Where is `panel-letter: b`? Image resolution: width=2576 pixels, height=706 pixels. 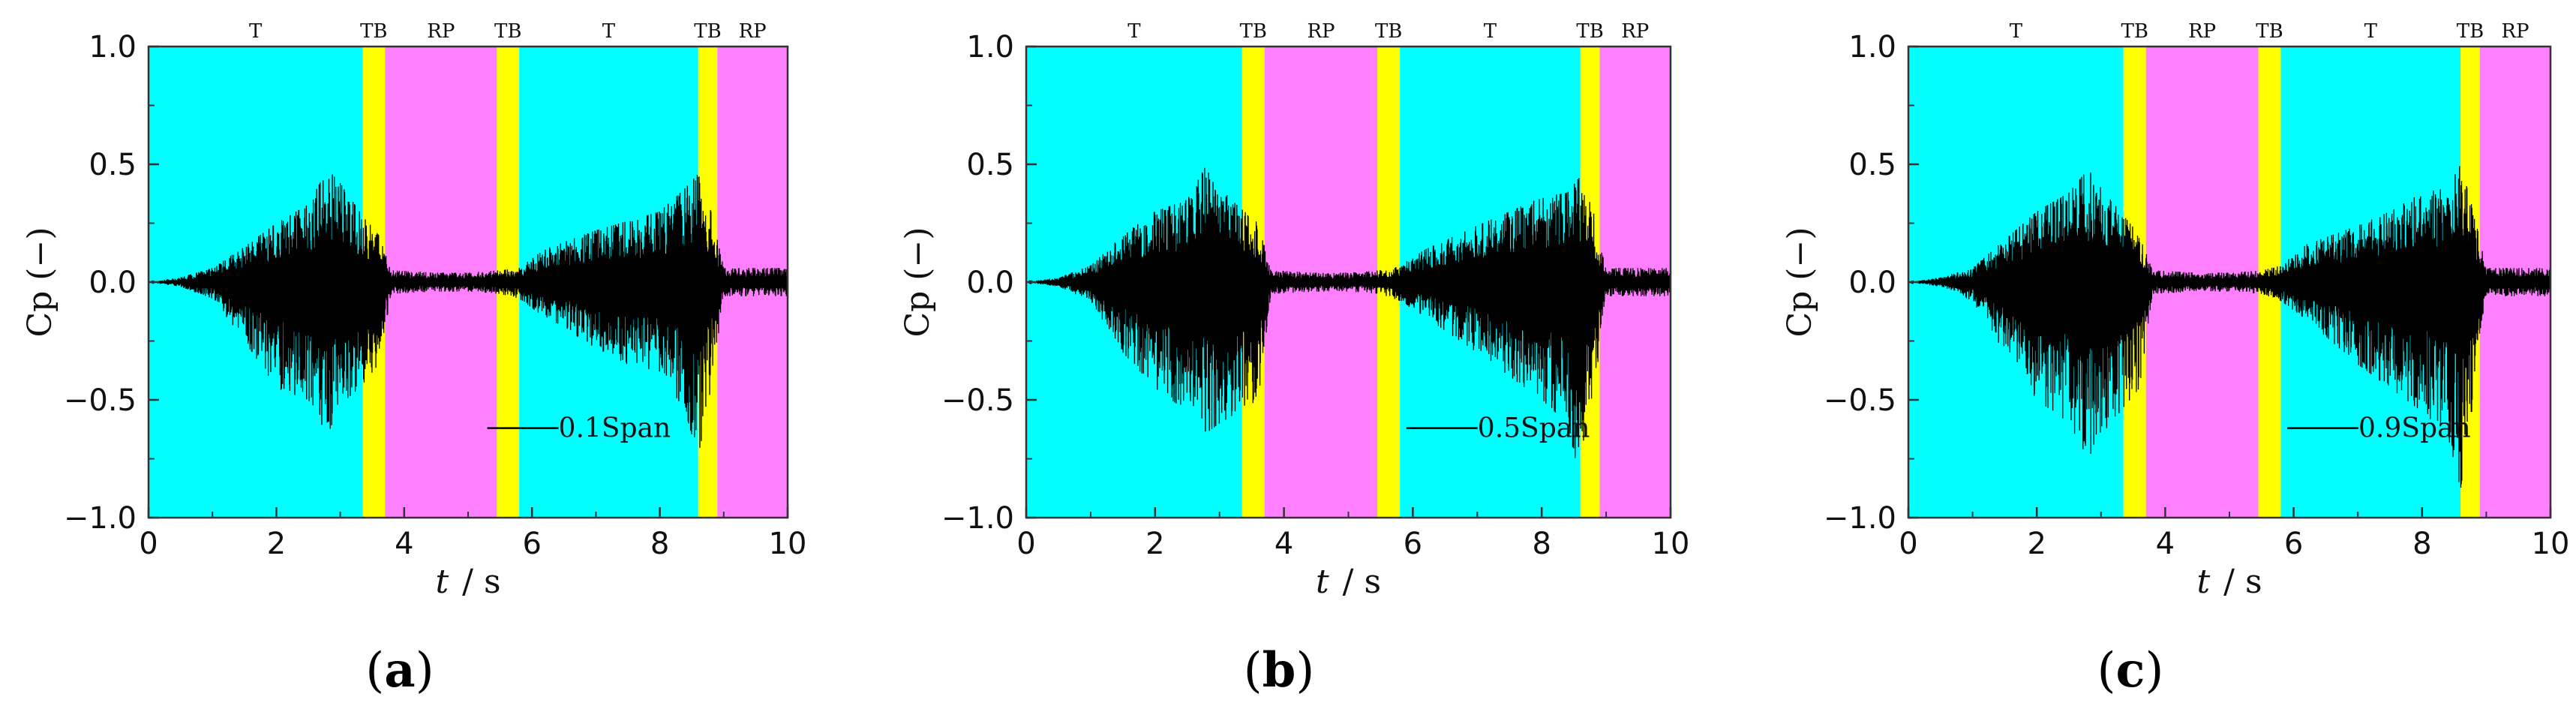
panel-letter: b is located at coordinates (1279, 670).